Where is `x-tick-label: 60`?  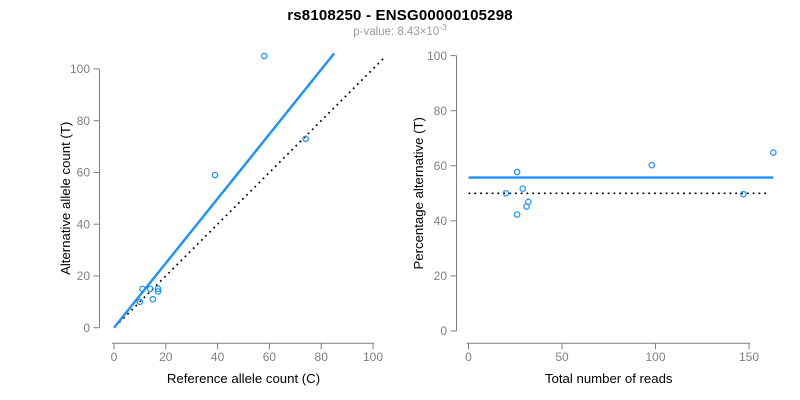 x-tick-label: 60 is located at coordinates (270, 357).